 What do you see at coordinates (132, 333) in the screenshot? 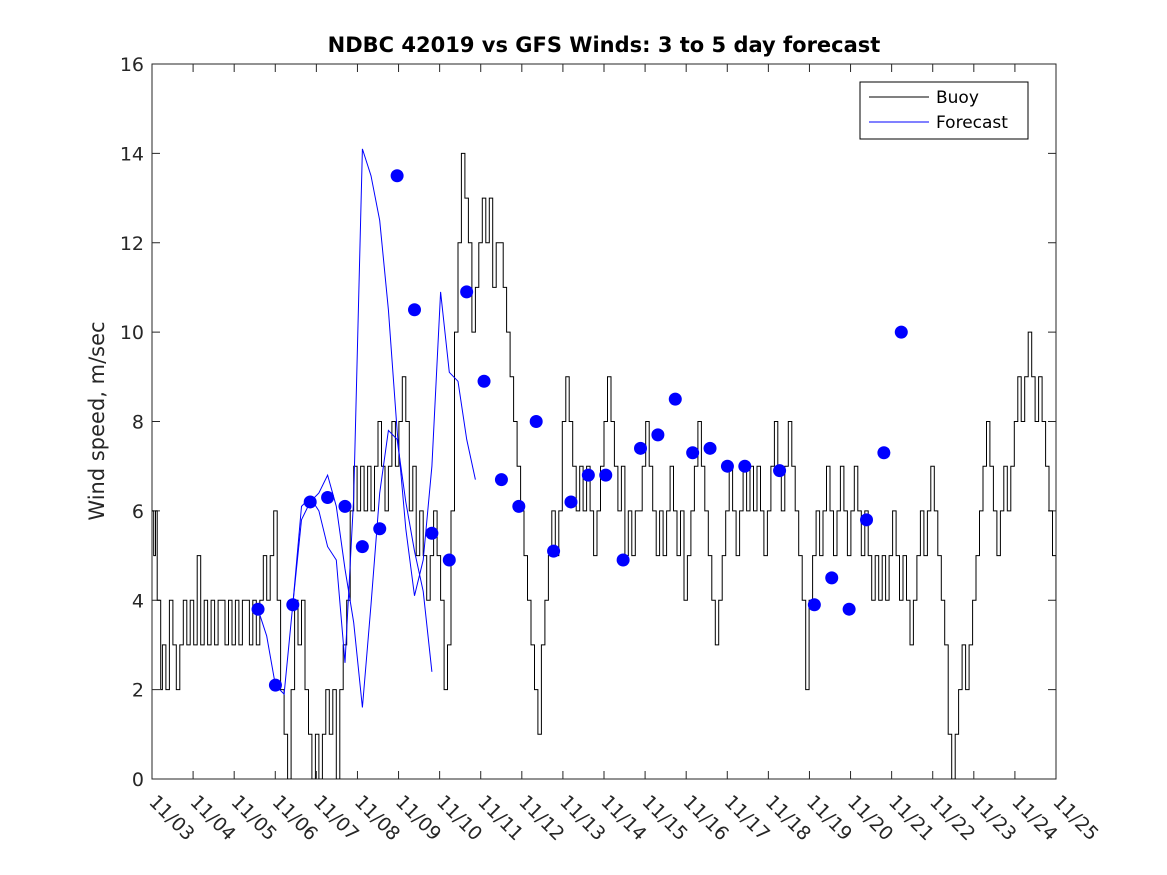
I see `y-tick-label: 10` at bounding box center [132, 333].